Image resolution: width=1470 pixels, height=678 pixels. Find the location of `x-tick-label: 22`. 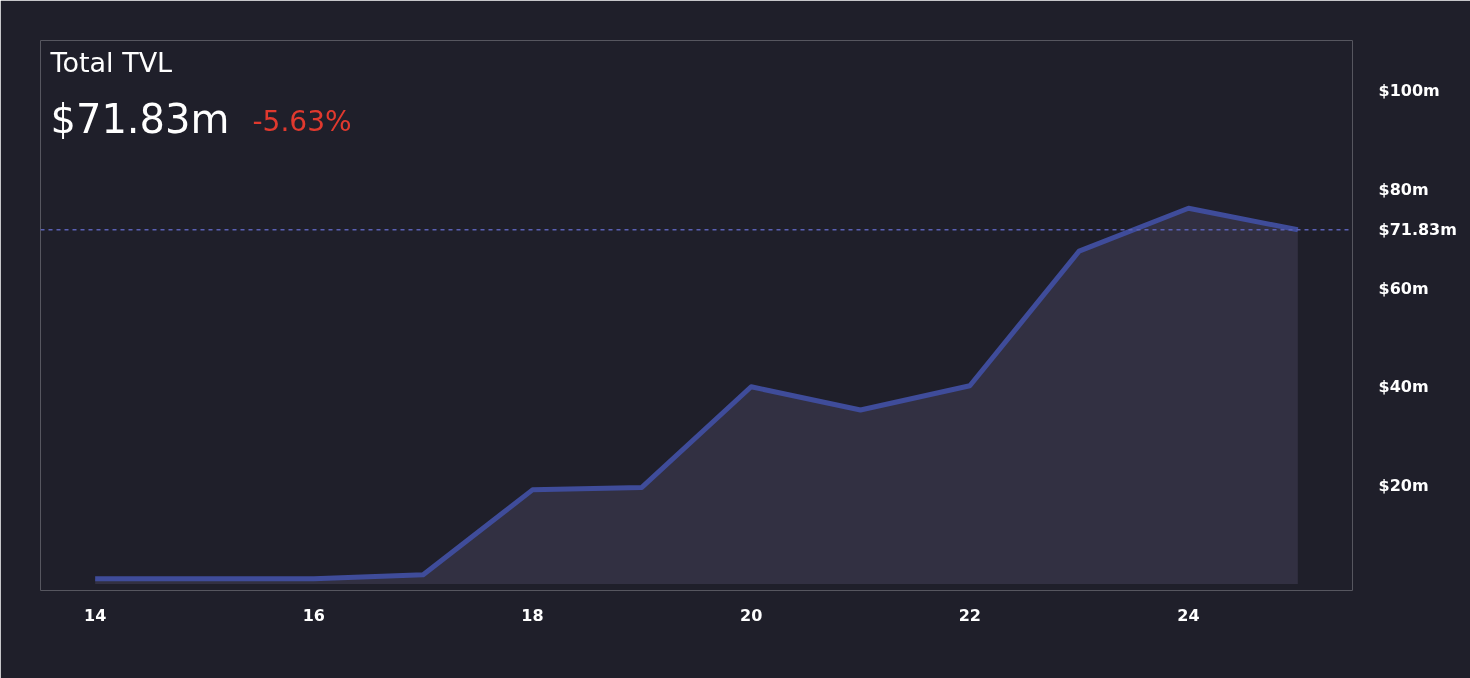

x-tick-label: 22 is located at coordinates (969, 615).